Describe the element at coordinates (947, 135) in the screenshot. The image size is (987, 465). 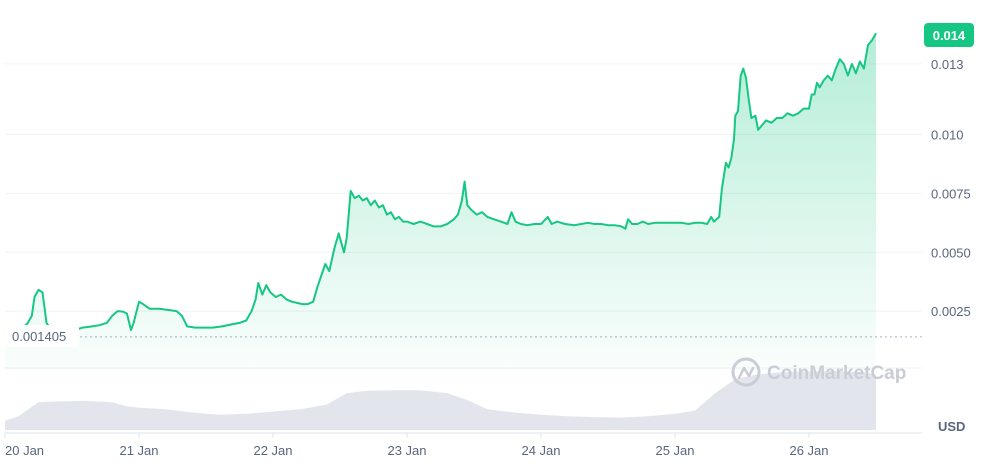
I see `y-tick-label: 0.010` at that location.